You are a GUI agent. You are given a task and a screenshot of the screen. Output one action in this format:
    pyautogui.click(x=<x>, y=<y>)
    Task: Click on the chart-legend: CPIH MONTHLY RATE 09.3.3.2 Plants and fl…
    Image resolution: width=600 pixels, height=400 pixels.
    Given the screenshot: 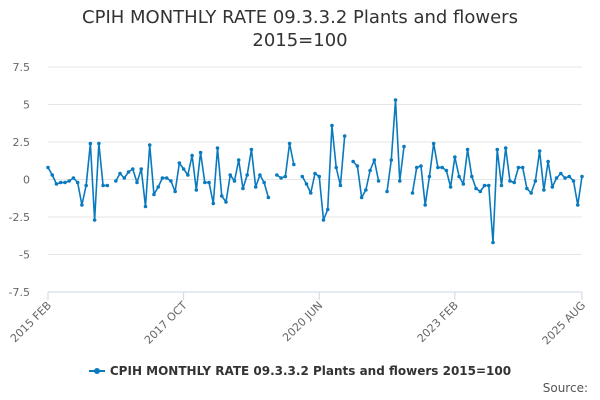 What is the action you would take?
    pyautogui.click(x=300, y=371)
    